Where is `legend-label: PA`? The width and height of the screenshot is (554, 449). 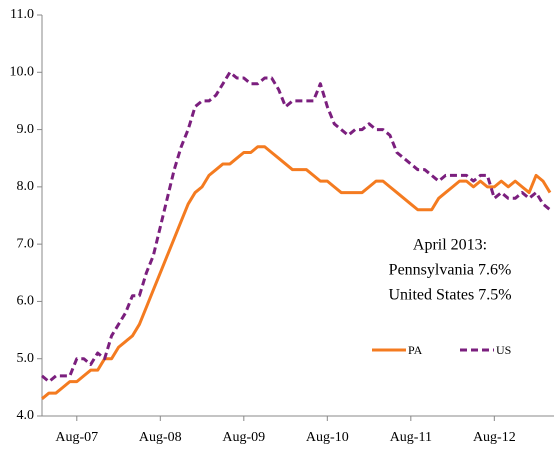 legend-label: PA is located at coordinates (415, 350).